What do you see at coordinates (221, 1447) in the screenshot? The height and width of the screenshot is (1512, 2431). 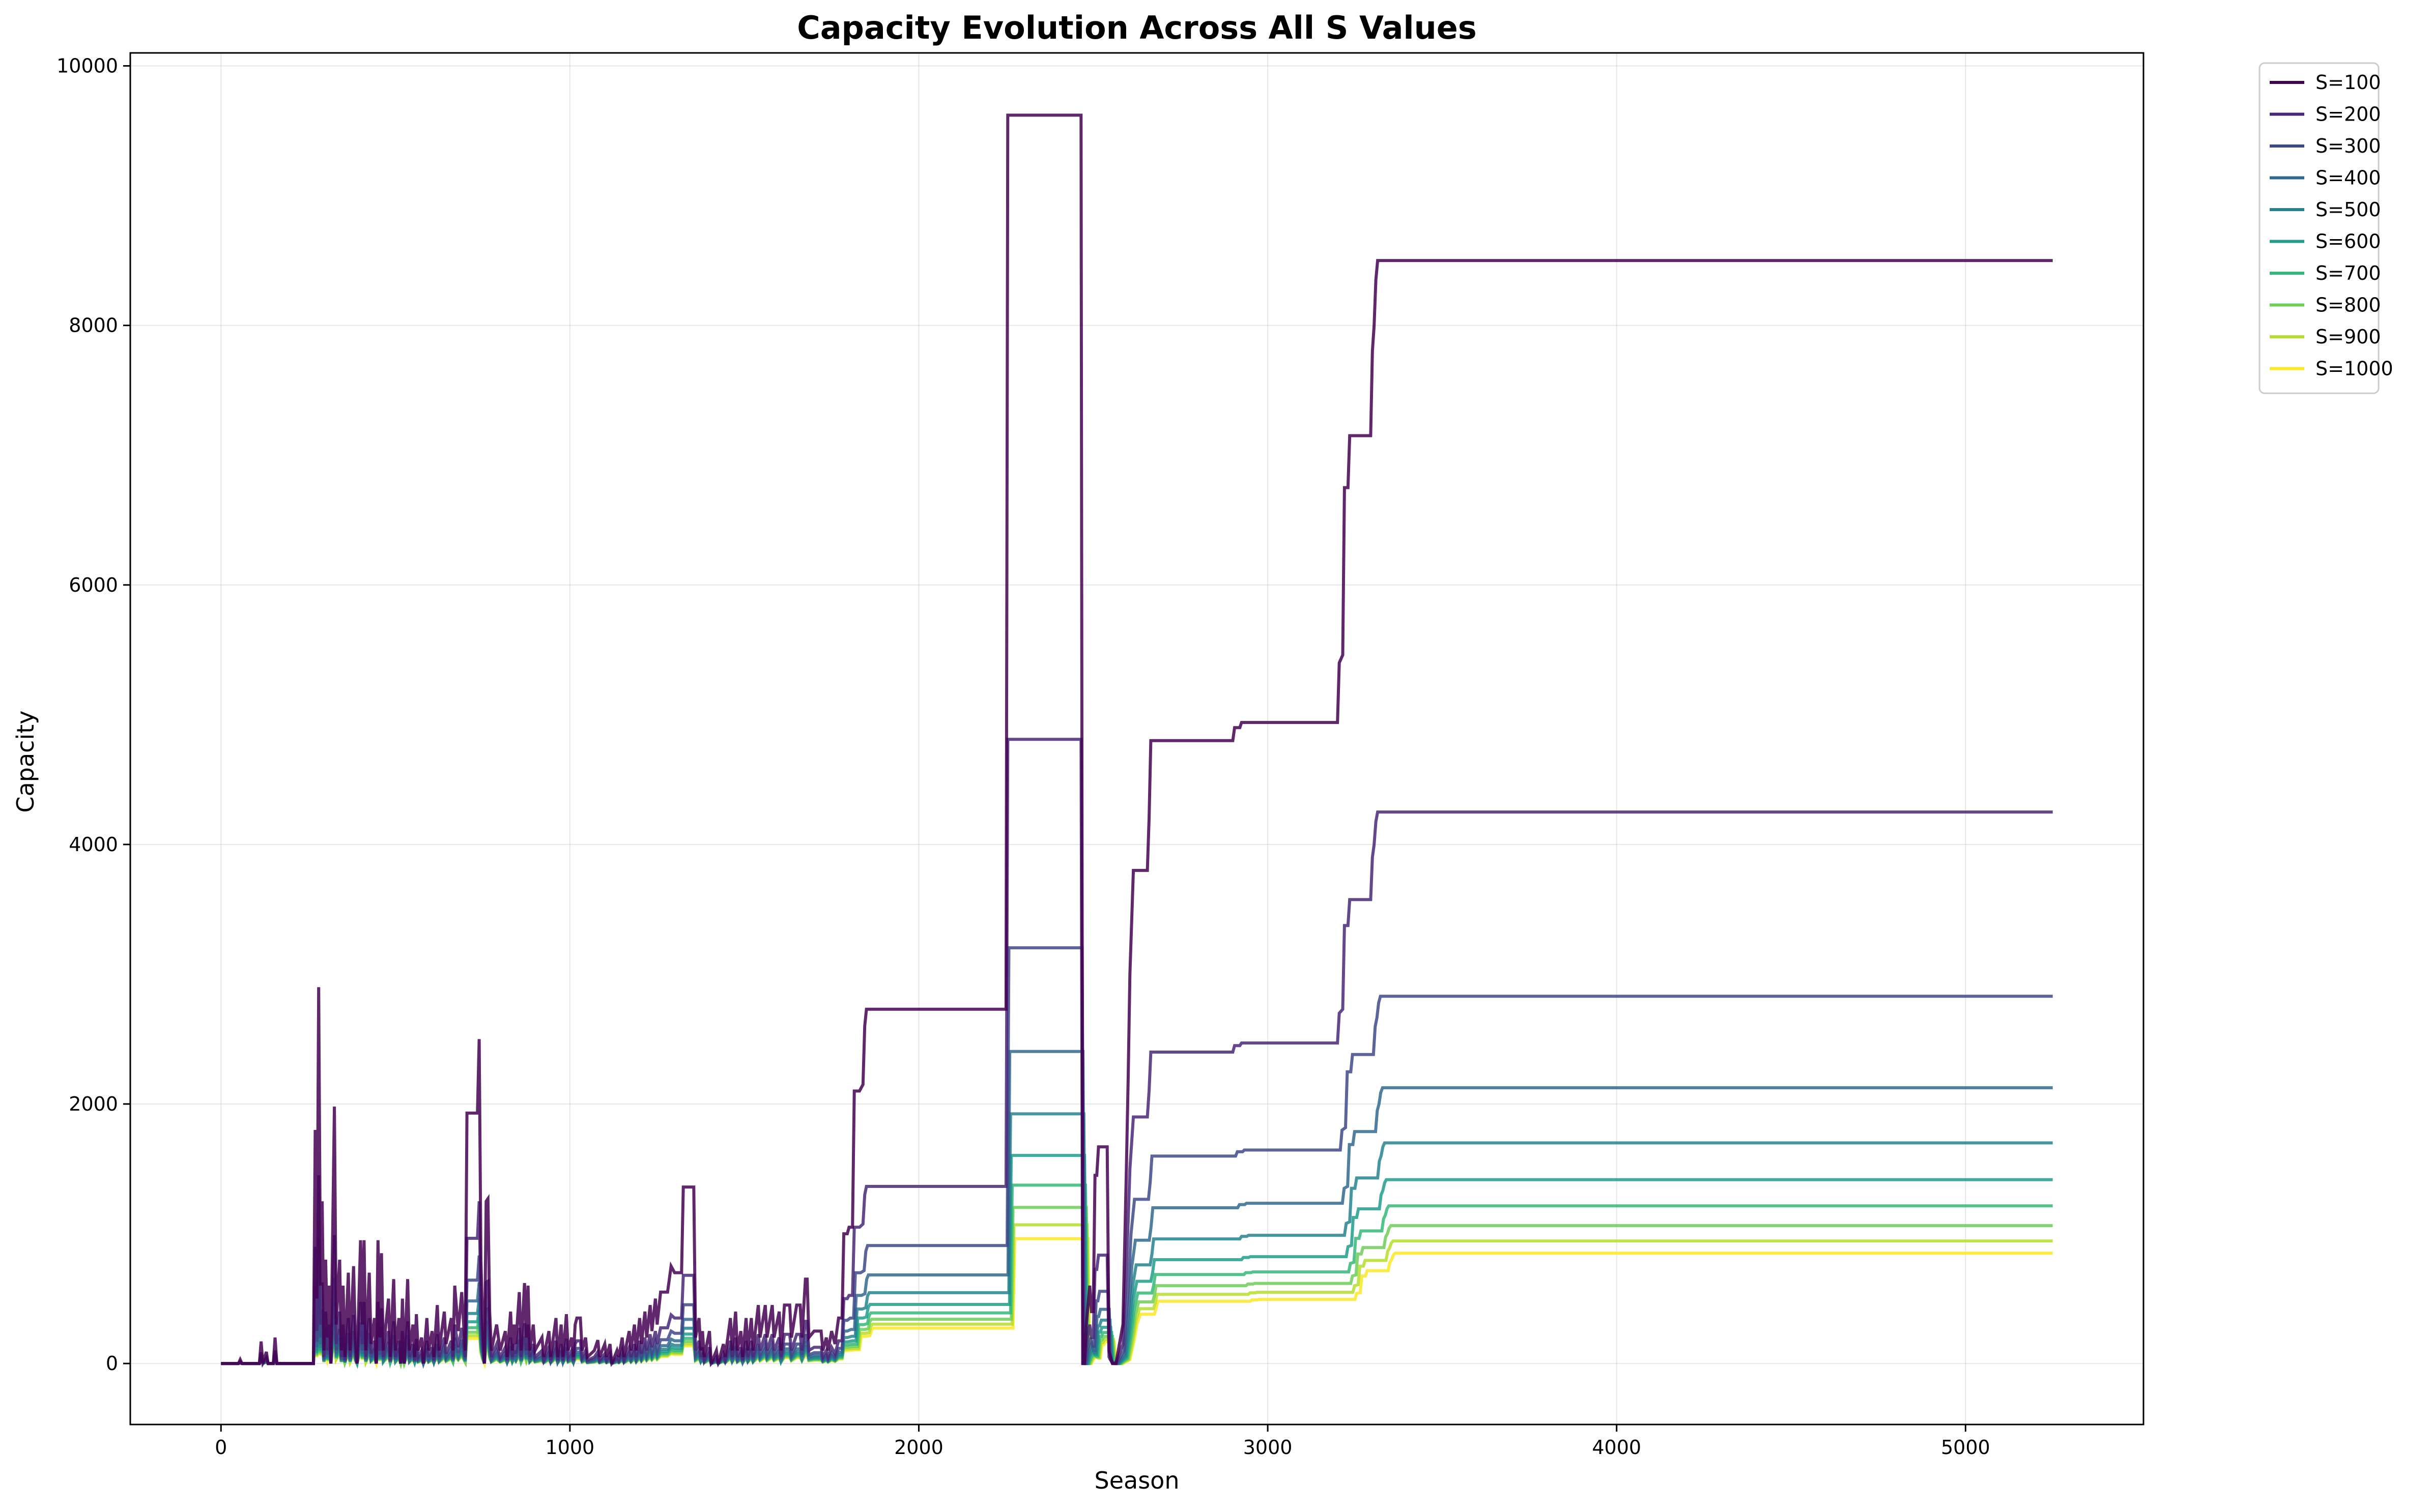 I see `x-tick-label: 0` at bounding box center [221, 1447].